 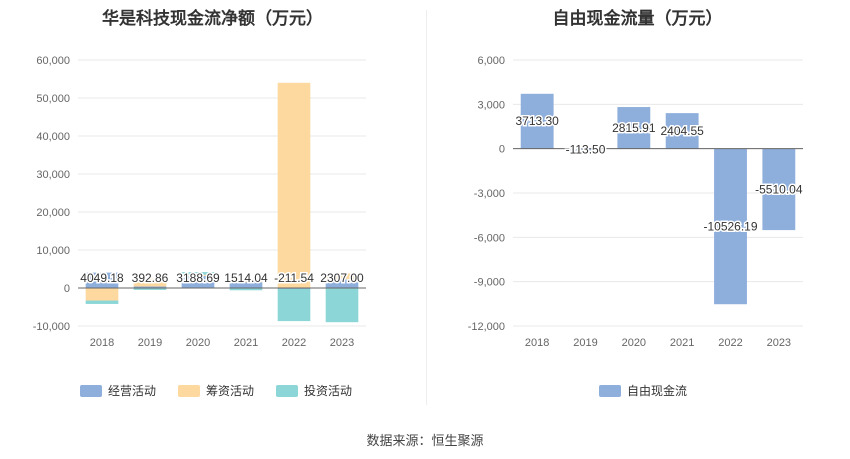 I want to click on bar-1-0-2022, so click(x=730, y=226).